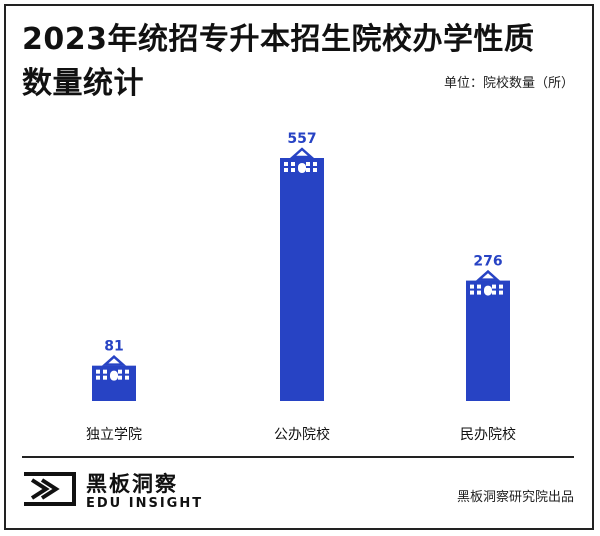 This screenshot has width=600, height=536. Describe the element at coordinates (298, 457) in the screenshot. I see `footer-divider` at that location.